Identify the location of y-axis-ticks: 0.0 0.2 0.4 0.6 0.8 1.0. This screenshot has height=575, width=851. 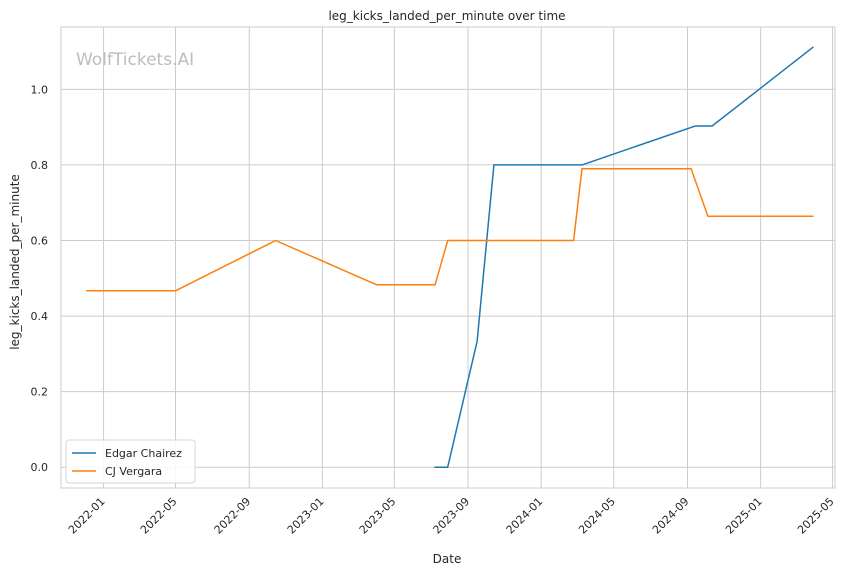
(40, 278).